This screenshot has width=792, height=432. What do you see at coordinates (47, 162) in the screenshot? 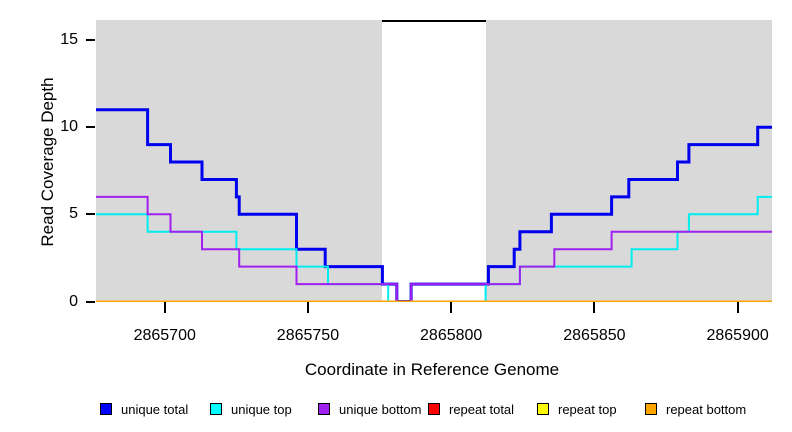
I see `y-axis-label: Read Coverage Depth` at bounding box center [47, 162].